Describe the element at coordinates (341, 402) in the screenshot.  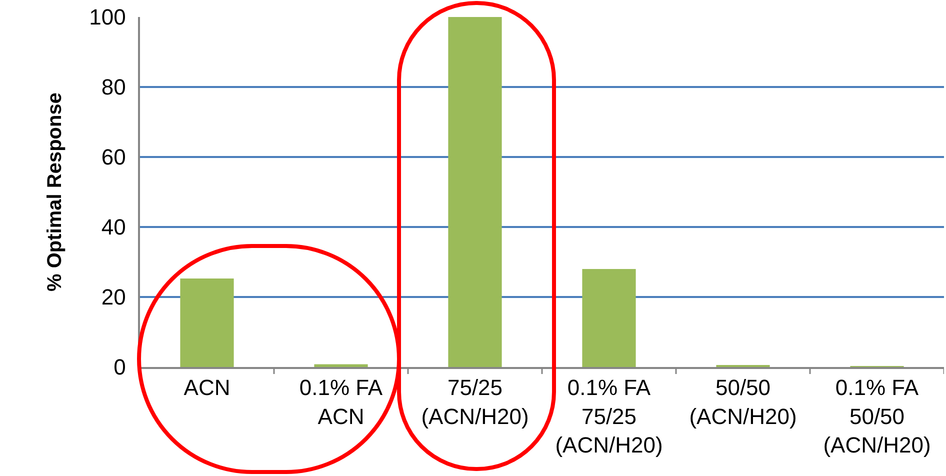
I see `x-tick-label: 0.1% FA ACN` at that location.